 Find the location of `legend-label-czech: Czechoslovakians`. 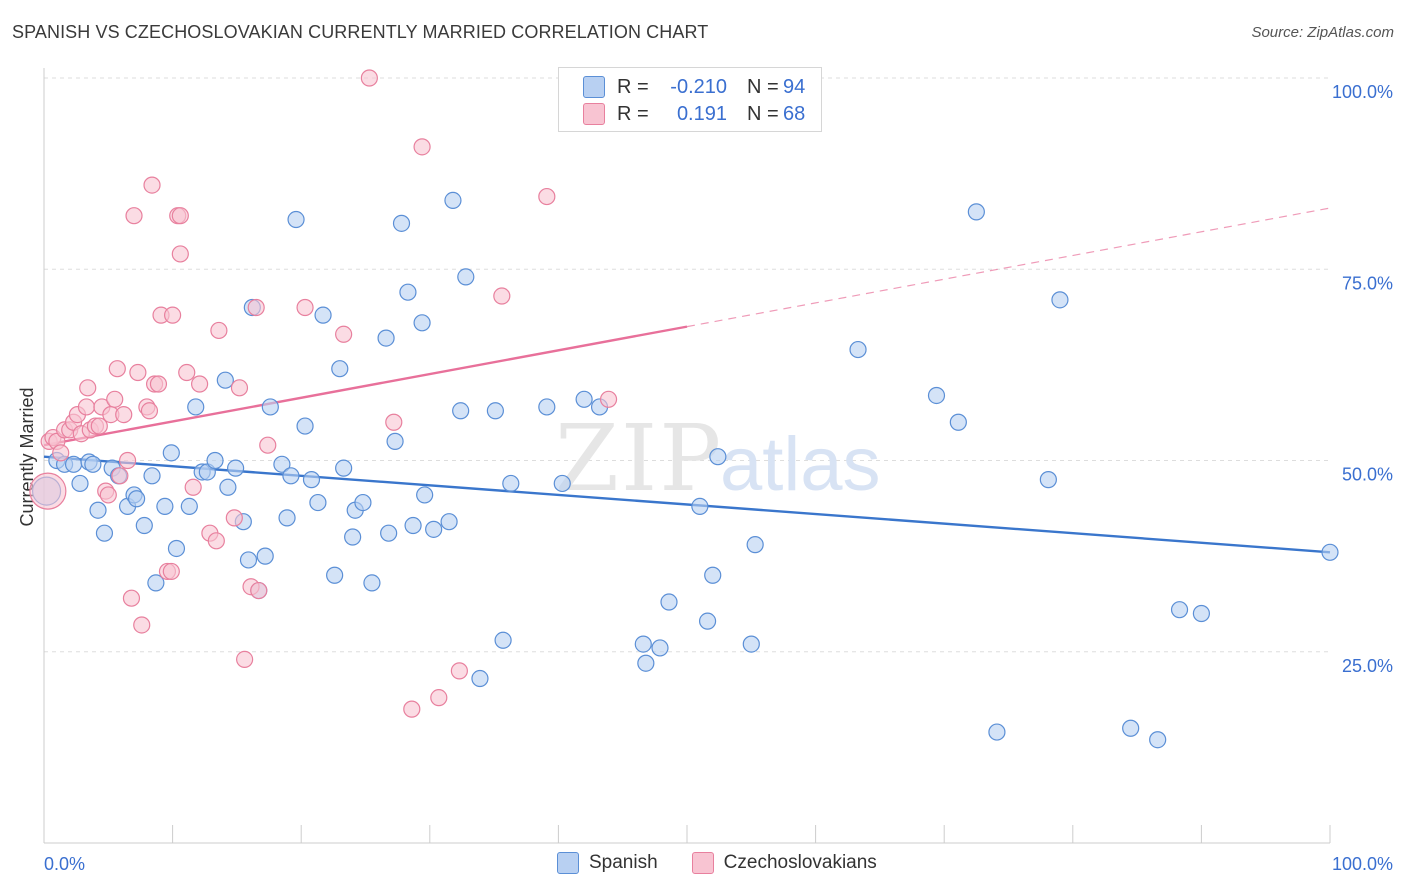

legend-label-czech: Czechoslovakians is located at coordinates (800, 862).